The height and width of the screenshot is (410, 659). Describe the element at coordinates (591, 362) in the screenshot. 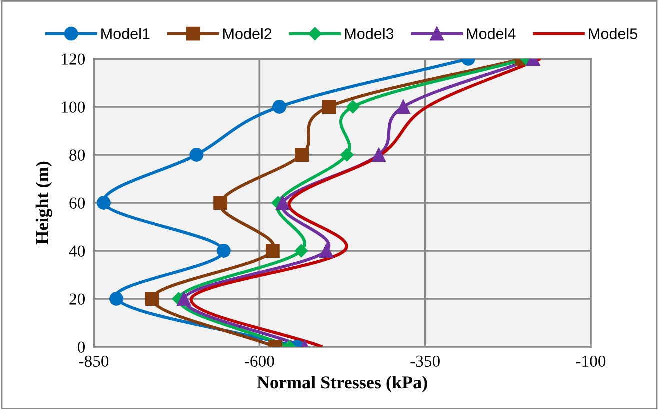

I see `x-tick-label: -100` at that location.